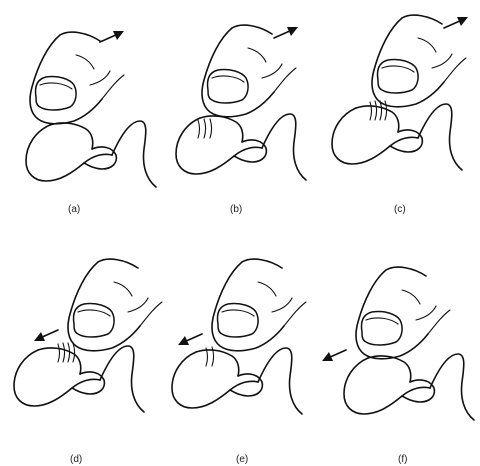  Describe the element at coordinates (205, 128) in the screenshot. I see `skin-folds-b` at that location.